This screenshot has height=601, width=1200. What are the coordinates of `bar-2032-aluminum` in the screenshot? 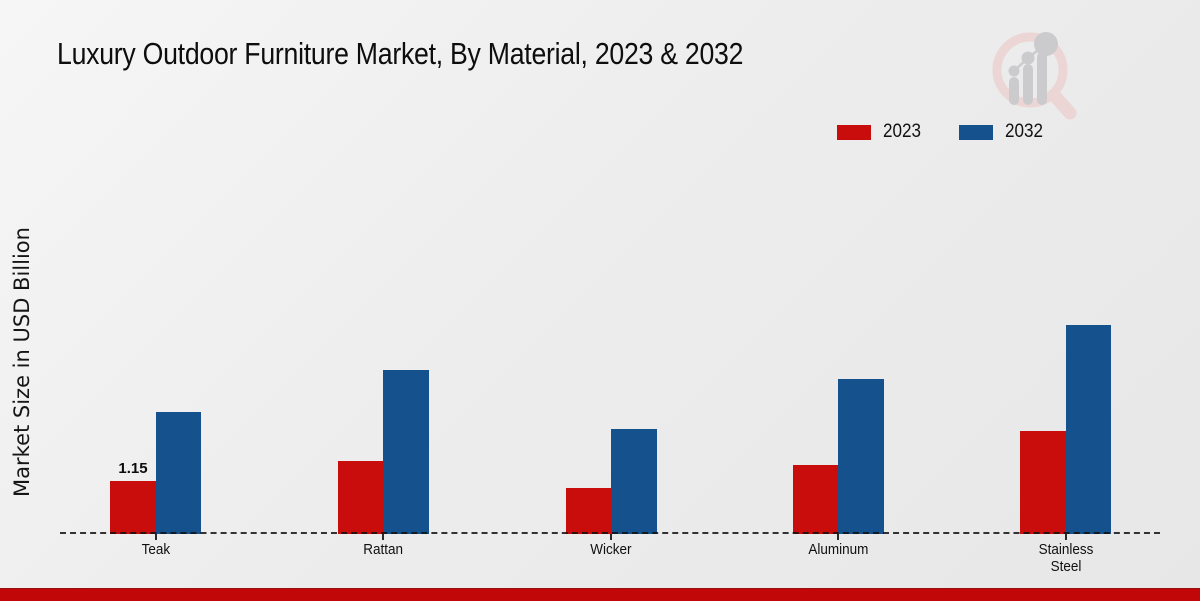 It's located at (861, 456).